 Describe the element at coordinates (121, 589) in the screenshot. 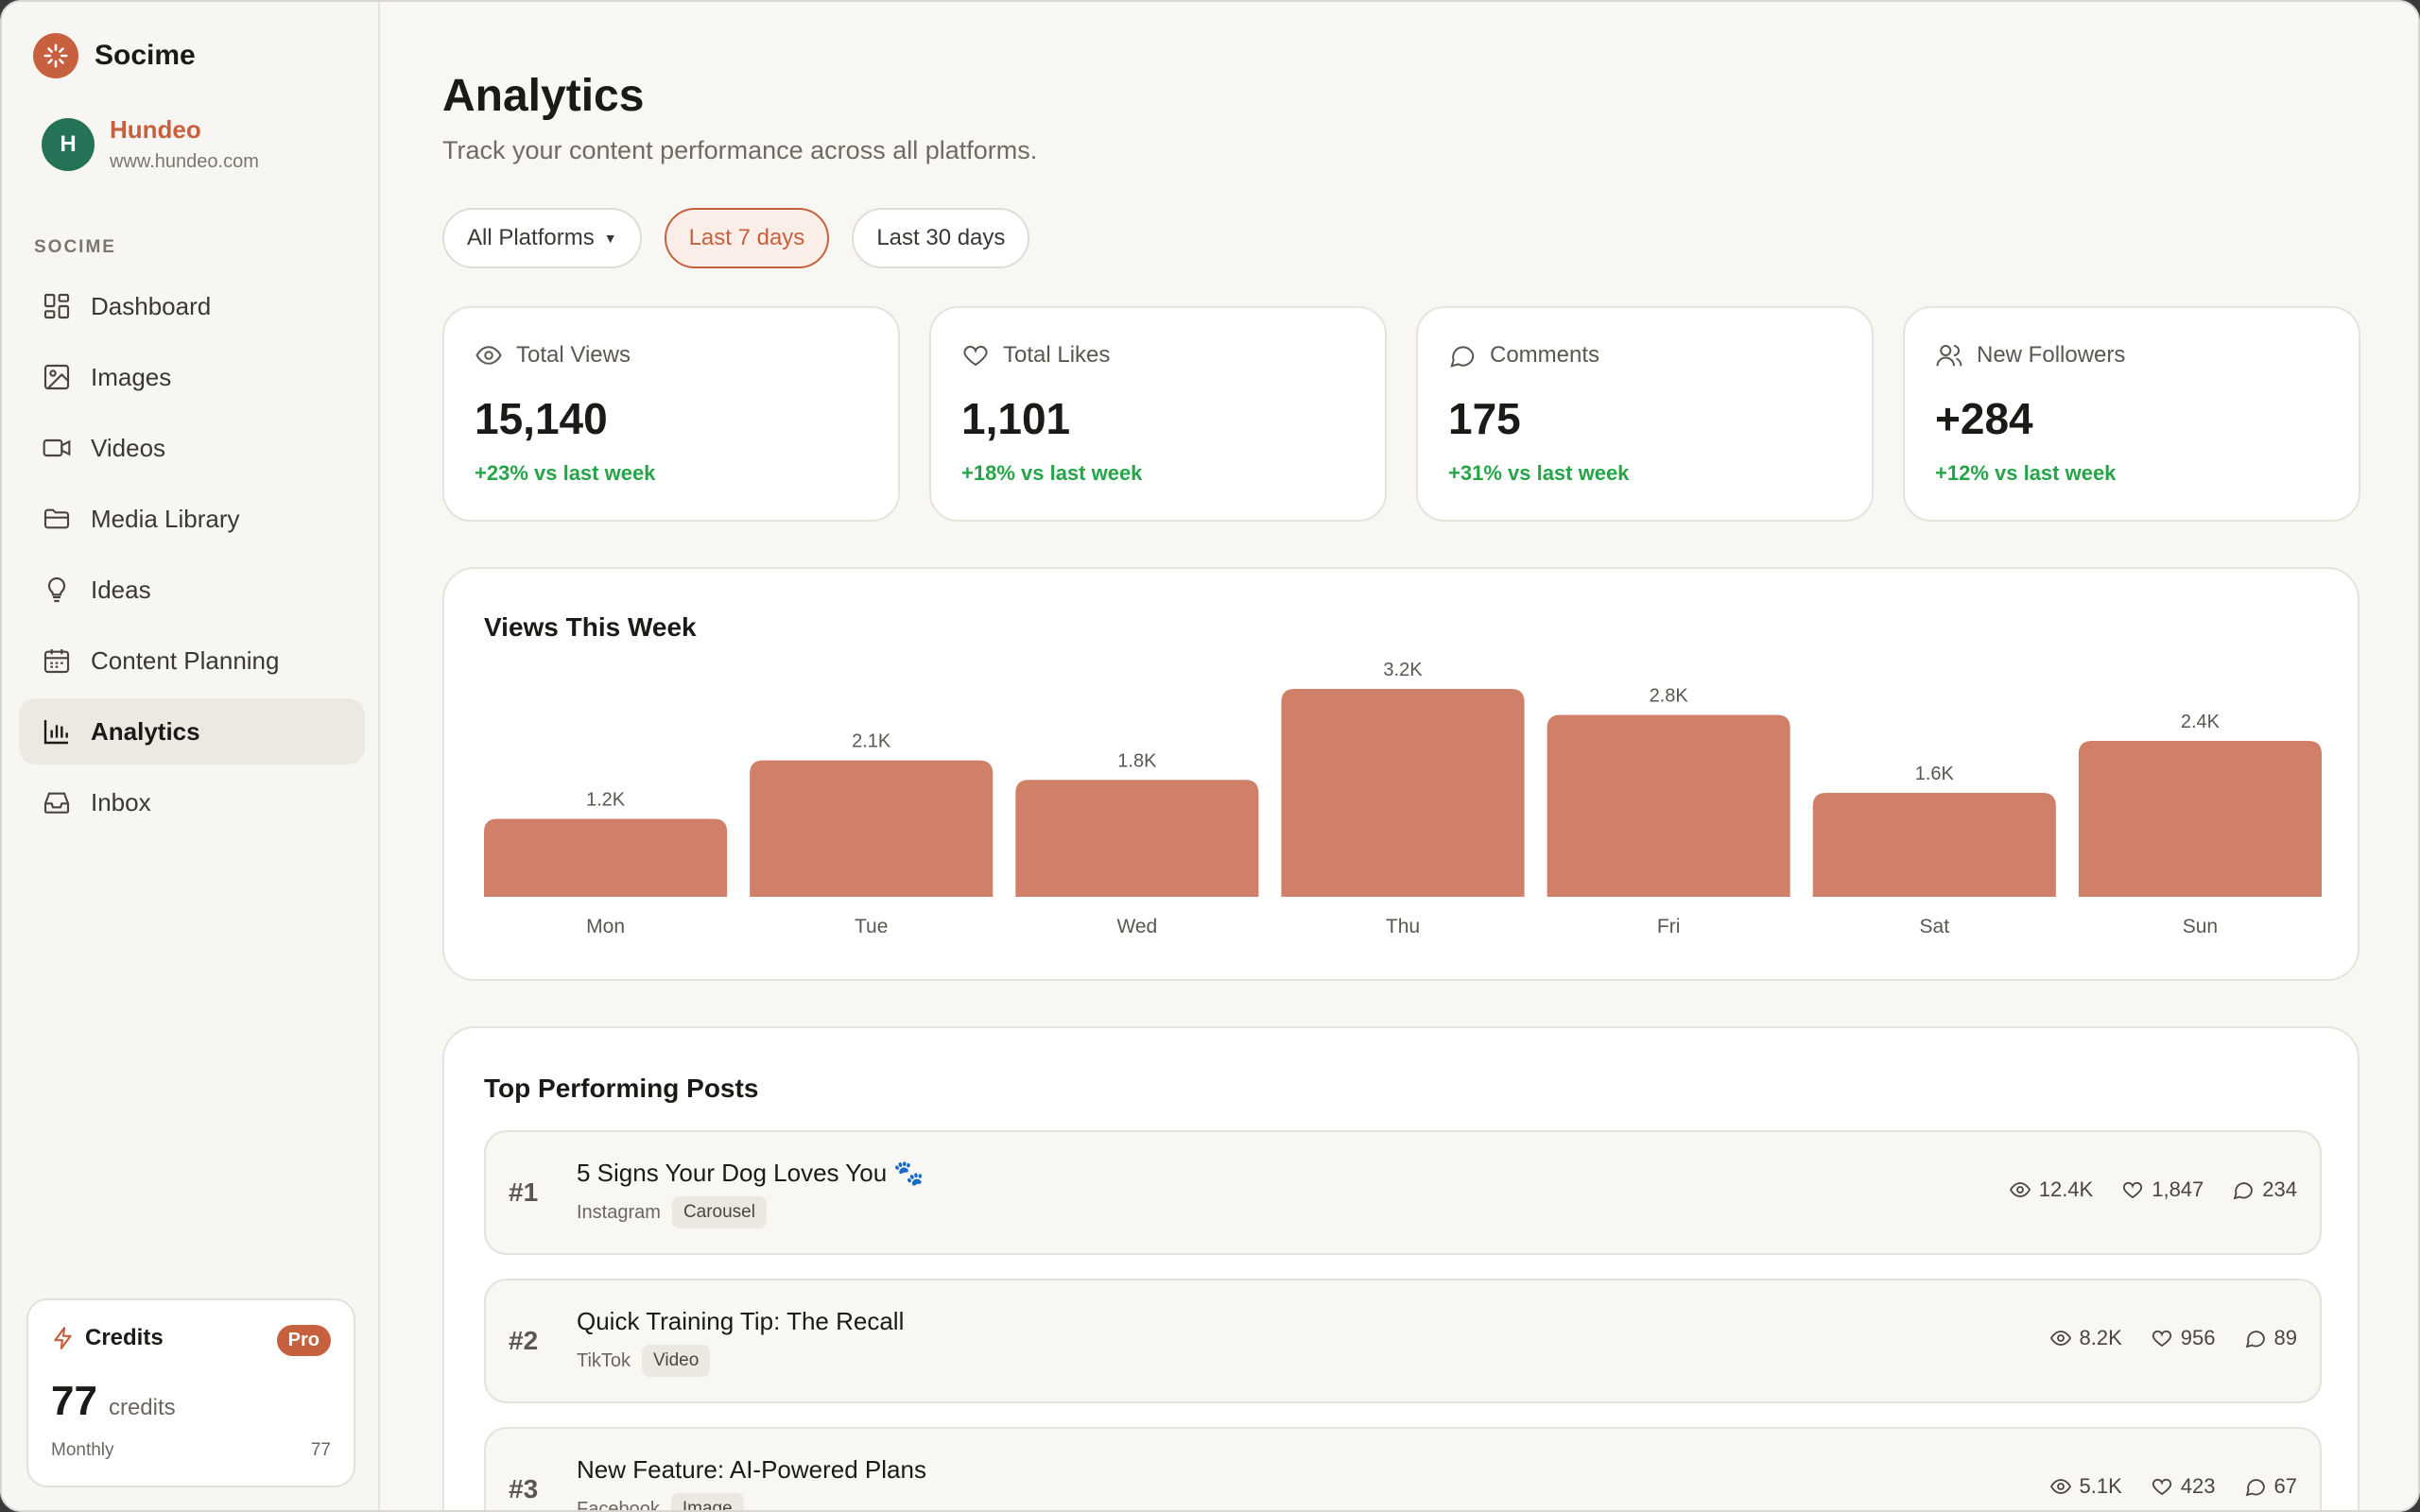

I see `sidebar-item-label: Ideas` at that location.